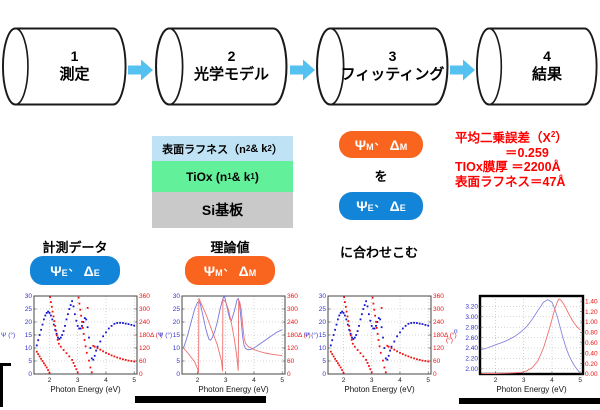 This screenshot has width=600, height=410. I want to click on result-mse-value: ＝0.259, so click(527, 152).